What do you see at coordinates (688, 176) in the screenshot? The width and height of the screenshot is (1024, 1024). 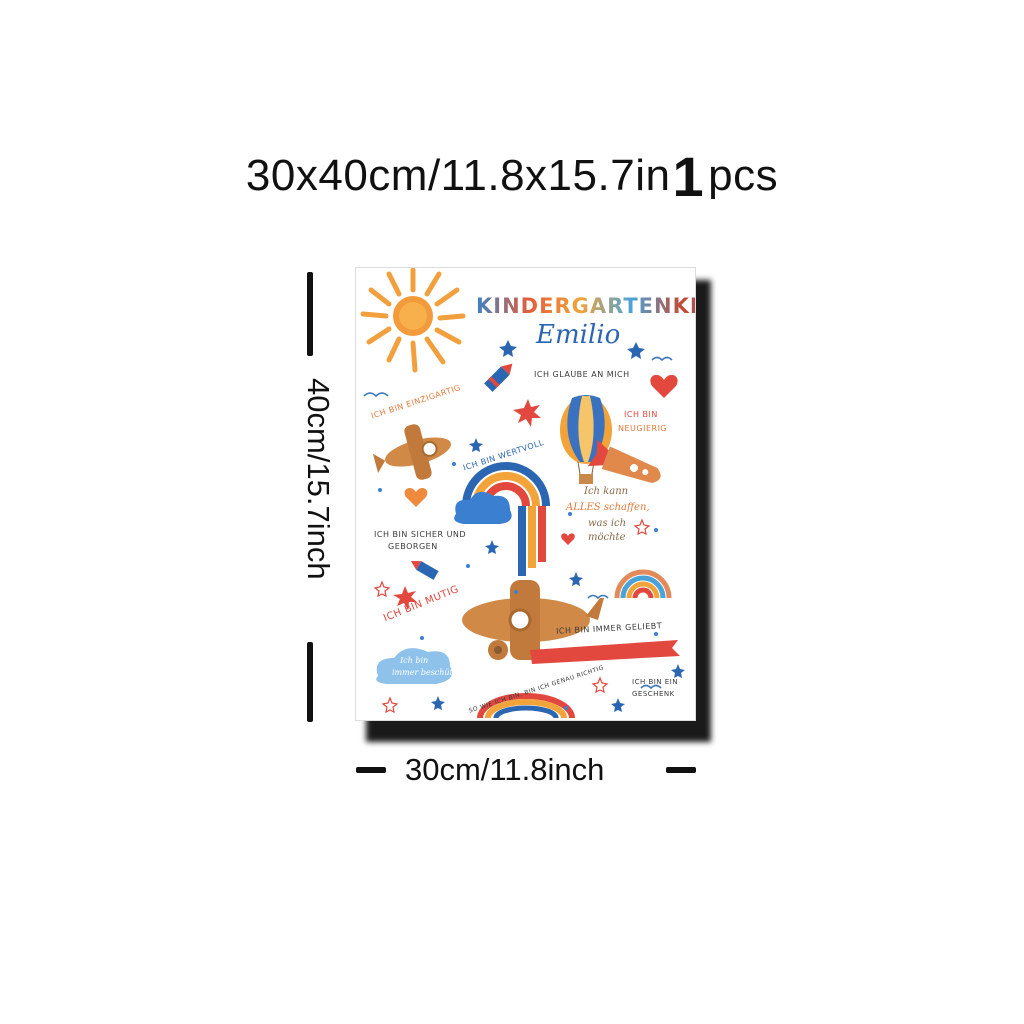 I see `quantity-number: 1` at bounding box center [688, 176].